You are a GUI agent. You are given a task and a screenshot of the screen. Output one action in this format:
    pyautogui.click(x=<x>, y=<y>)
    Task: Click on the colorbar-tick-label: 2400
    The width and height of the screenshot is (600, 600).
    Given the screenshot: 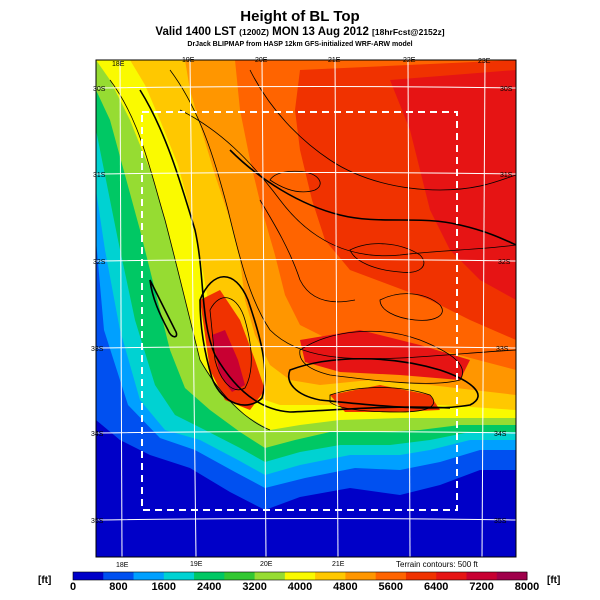 What is the action you would take?
    pyautogui.click(x=209, y=587)
    